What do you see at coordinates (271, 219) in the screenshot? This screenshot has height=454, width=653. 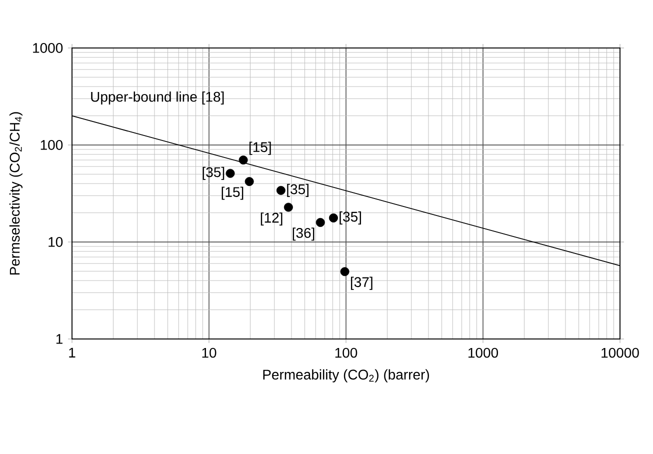 I see `annotation: [12]` at bounding box center [271, 219].